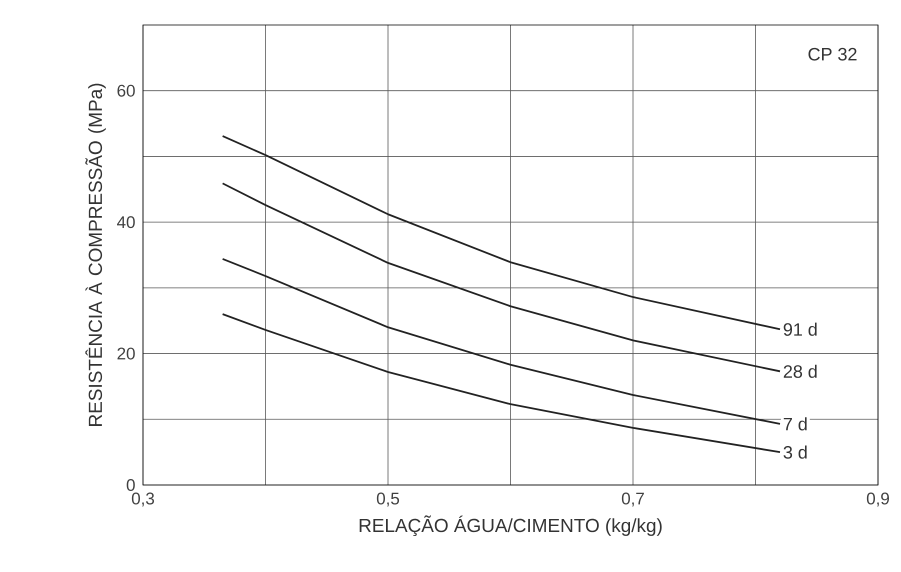 This screenshot has width=901, height=572. I want to click on y-tick-label: 60, so click(126, 90).